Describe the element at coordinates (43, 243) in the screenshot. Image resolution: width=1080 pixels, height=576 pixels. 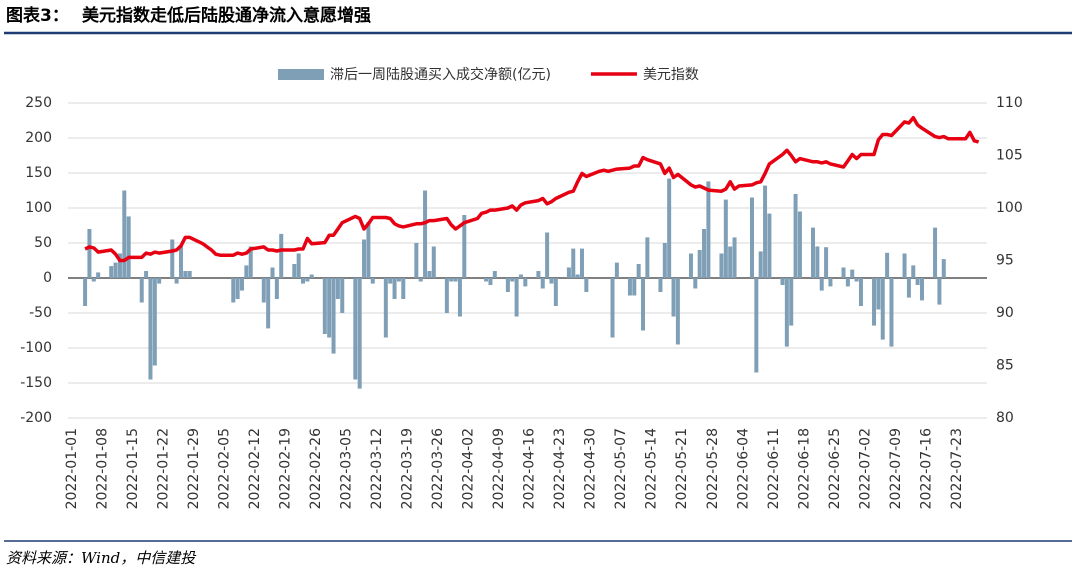
I see `y-tick-label: 50` at that location.